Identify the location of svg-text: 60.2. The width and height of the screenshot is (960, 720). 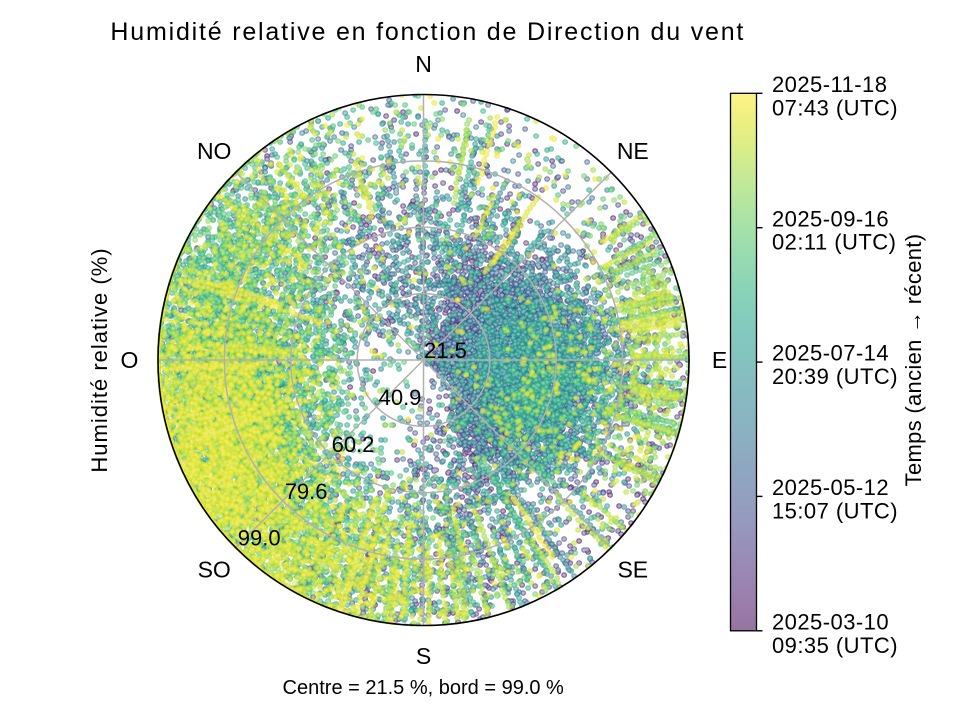
(353, 444).